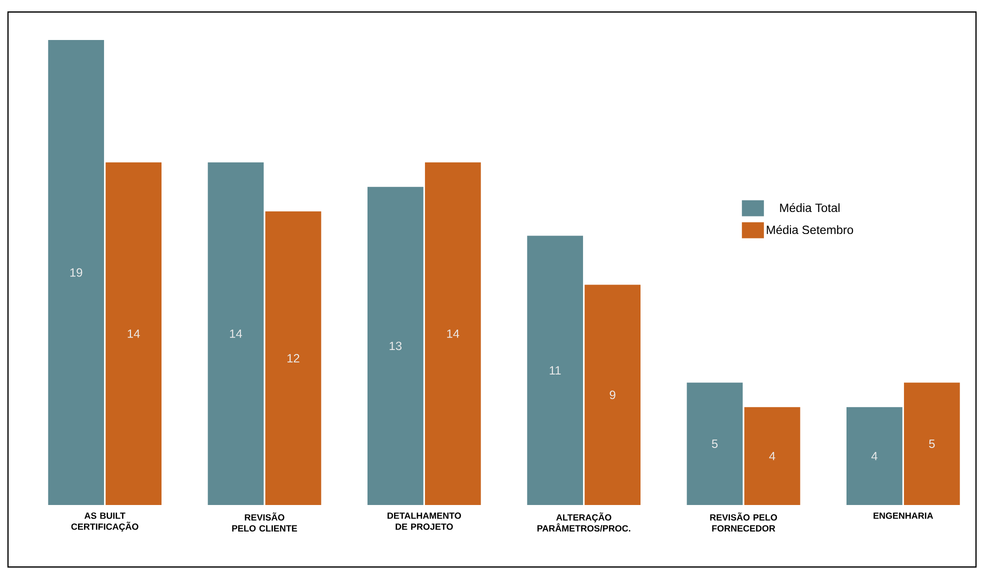 This screenshot has height=569, width=984. Describe the element at coordinates (744, 522) in the screenshot. I see `x-tick-label: REVISÃO PELO FORNECEDOR` at that location.